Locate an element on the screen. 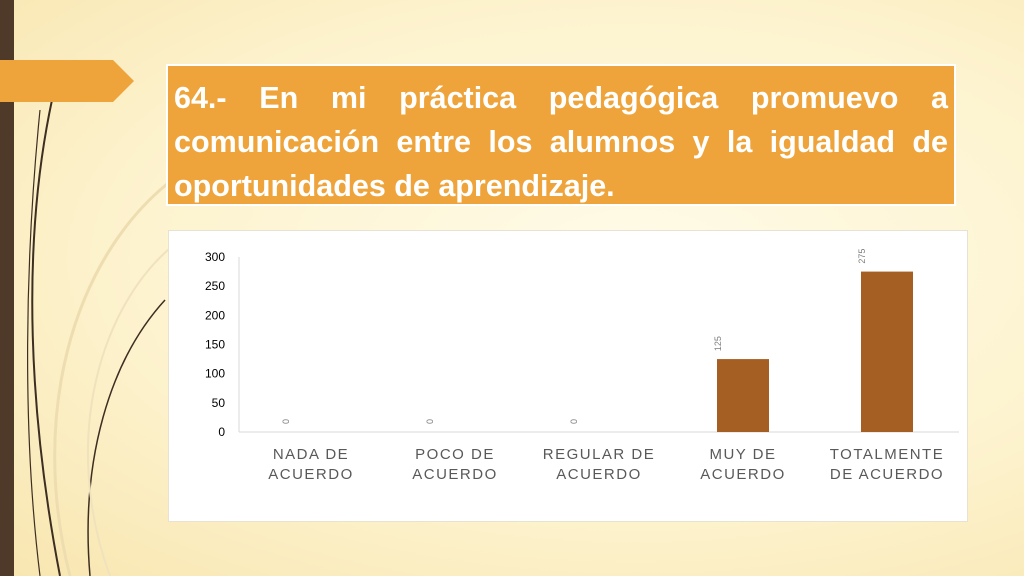 This screenshot has width=1024, height=576. x-category-label: MUY DE is located at coordinates (742, 454).